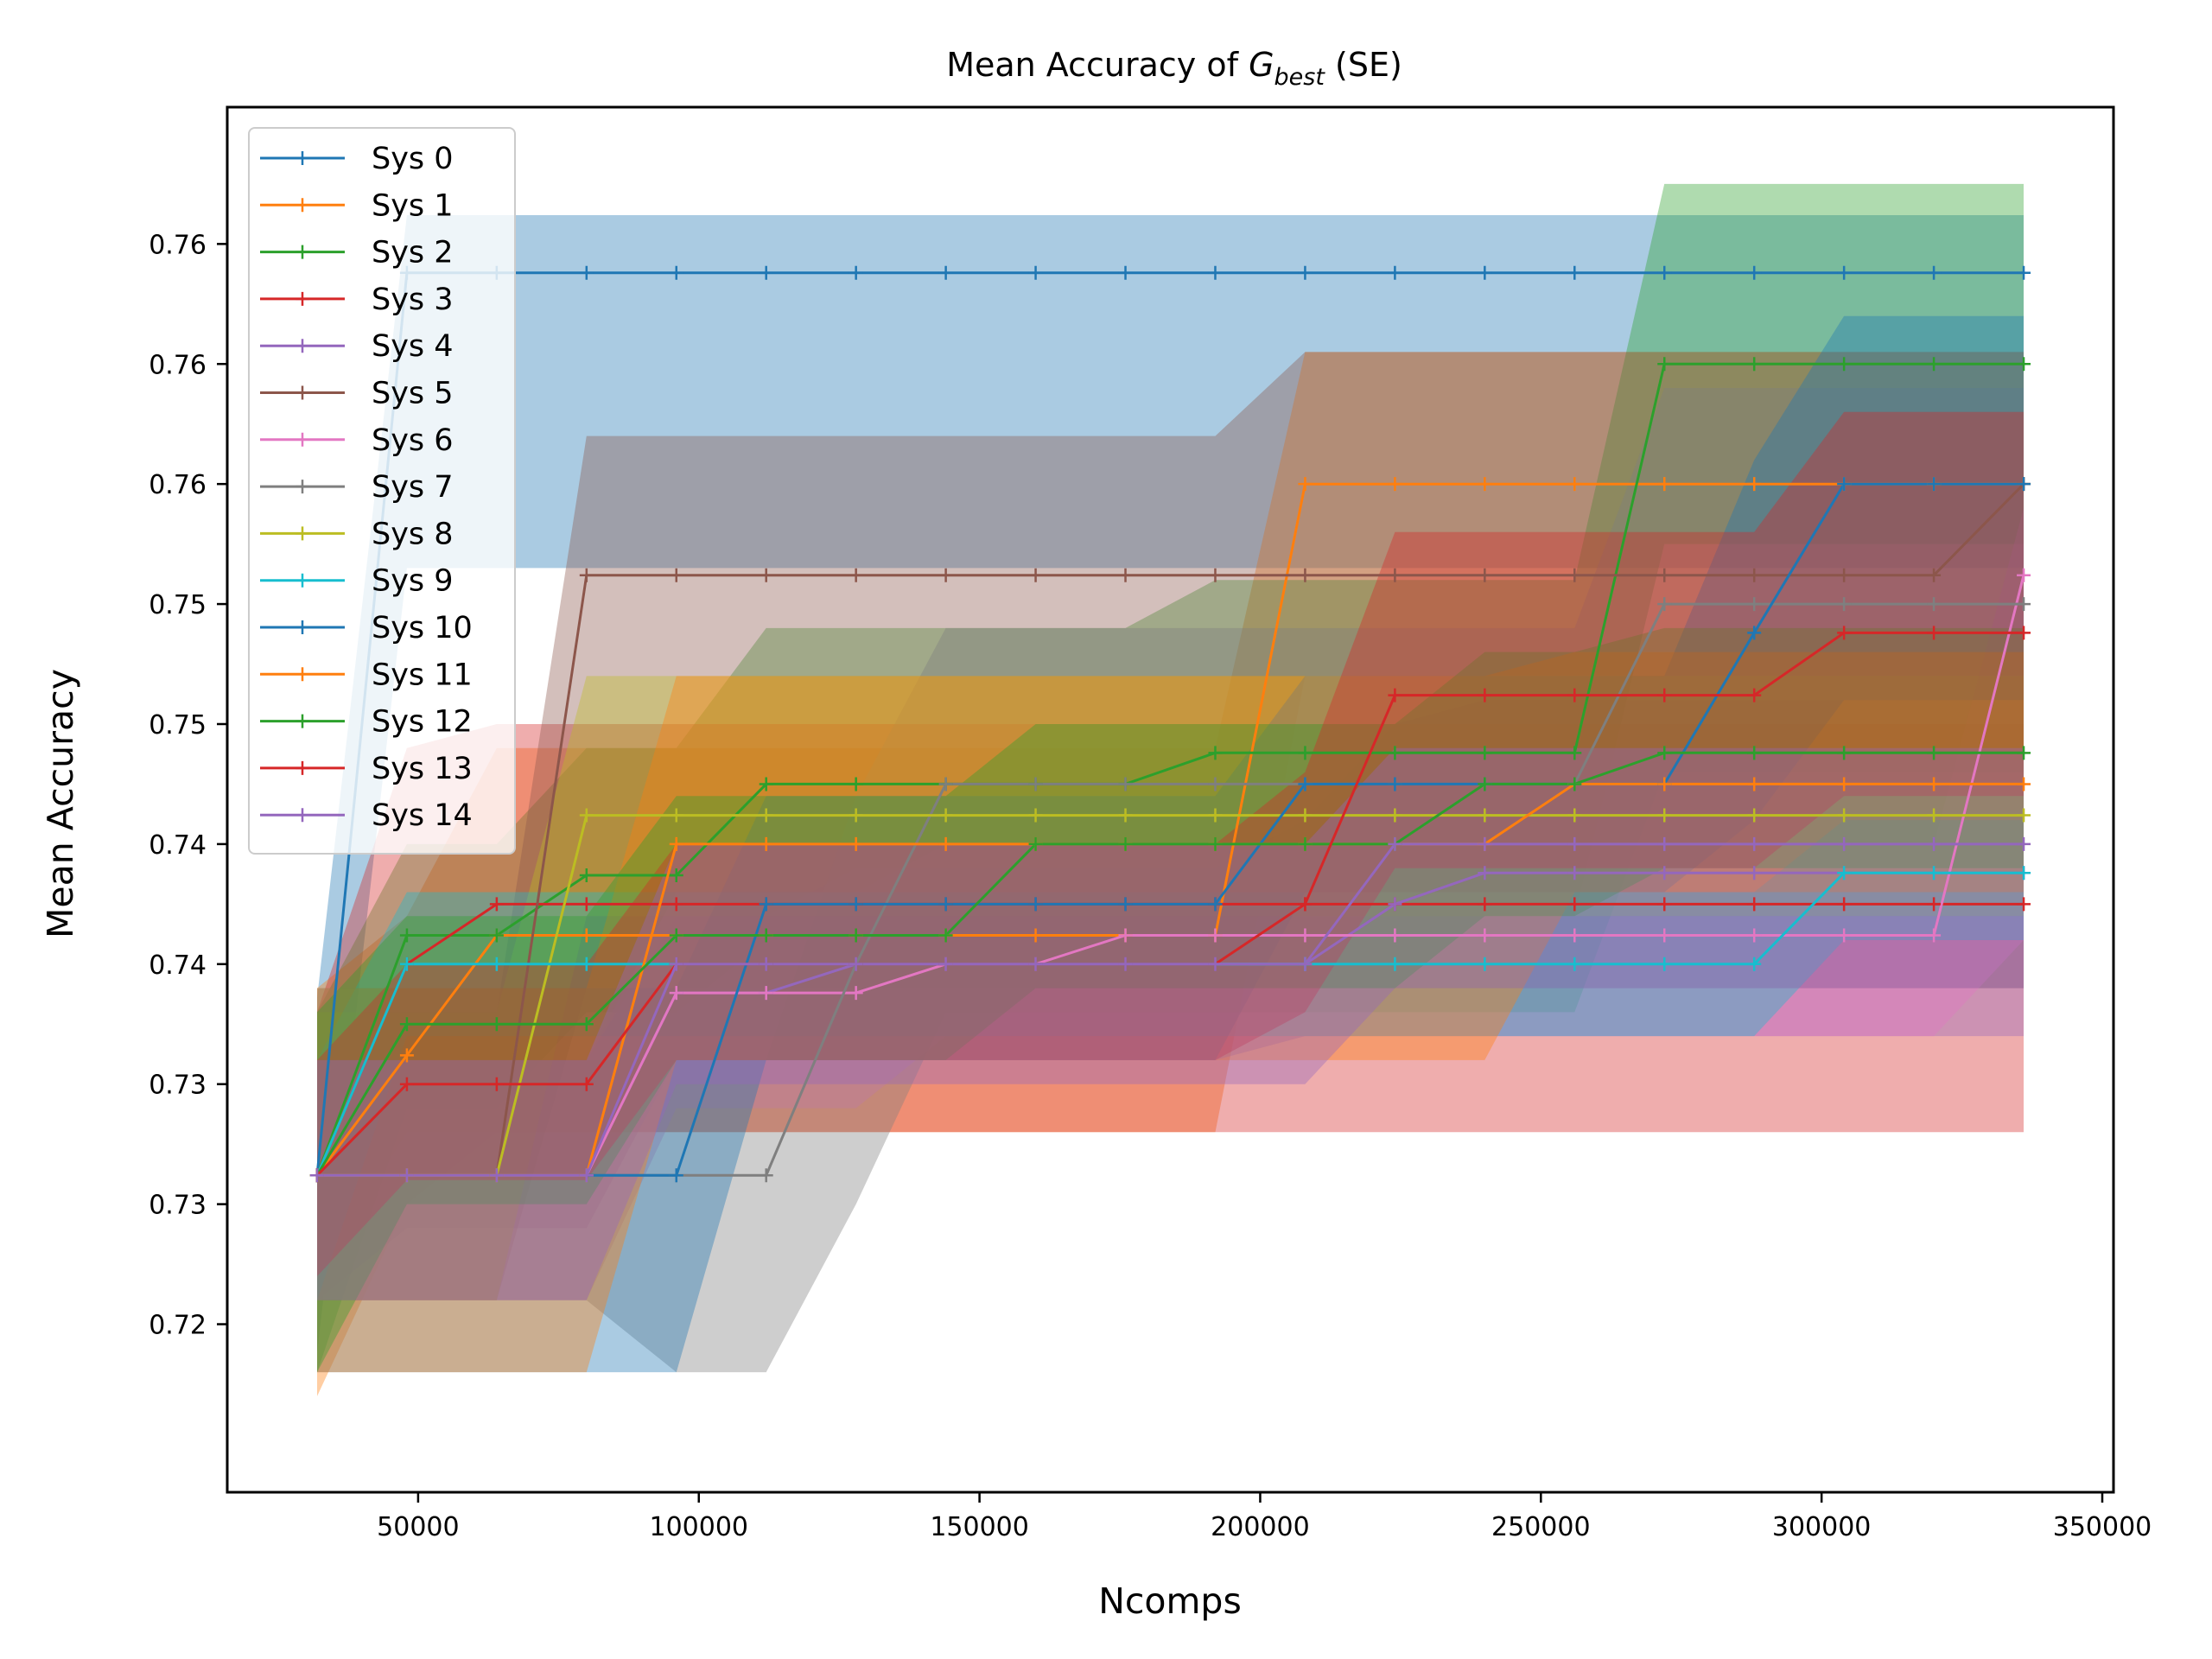 This screenshot has height=1659, width=2212. What do you see at coordinates (422, 769) in the screenshot?
I see `legend-label-sys-13: Sys 13` at bounding box center [422, 769].